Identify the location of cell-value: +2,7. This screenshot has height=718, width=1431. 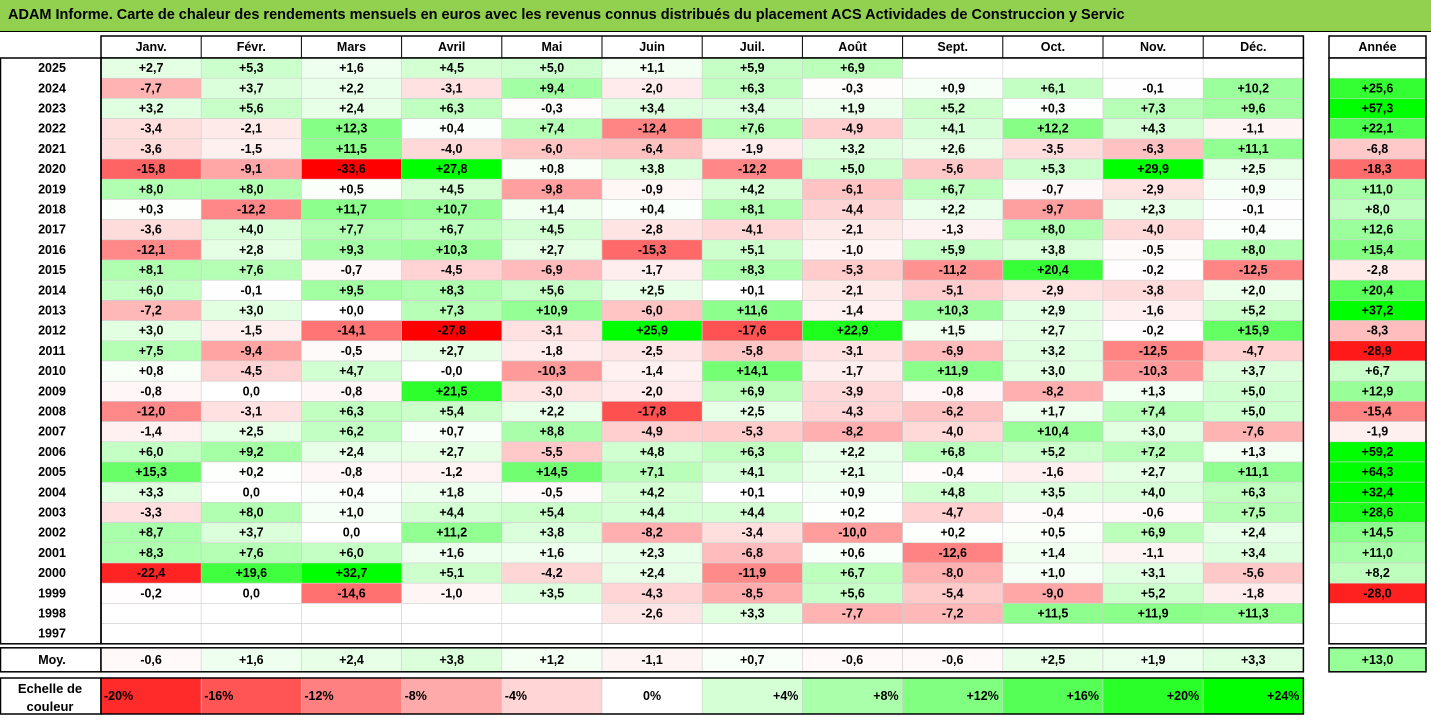
(451, 351).